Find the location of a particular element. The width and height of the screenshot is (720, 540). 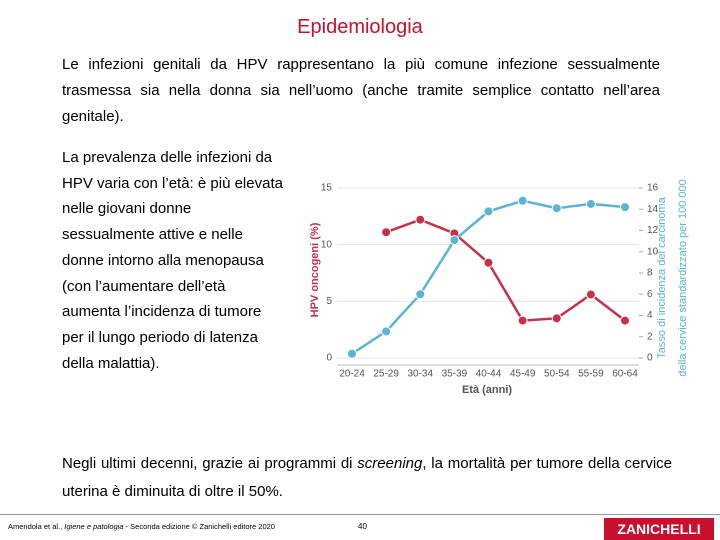

y2-tick-label: 8 is located at coordinates (650, 273).